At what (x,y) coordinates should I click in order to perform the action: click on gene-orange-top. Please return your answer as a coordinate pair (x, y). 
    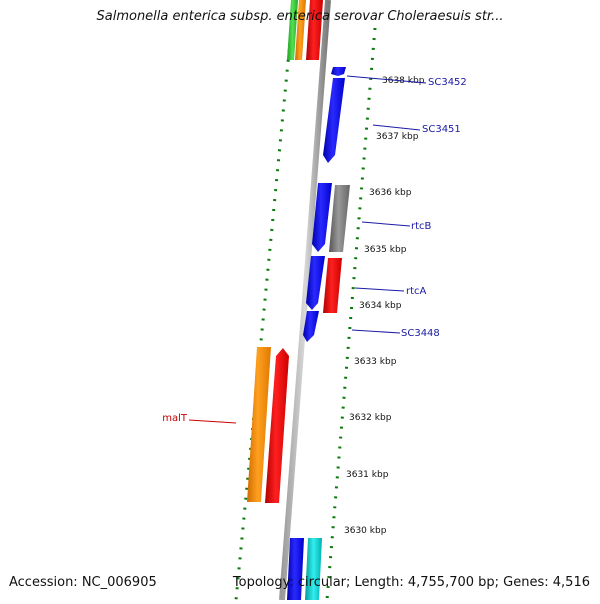
    Looking at the image, I should click on (300, 30).